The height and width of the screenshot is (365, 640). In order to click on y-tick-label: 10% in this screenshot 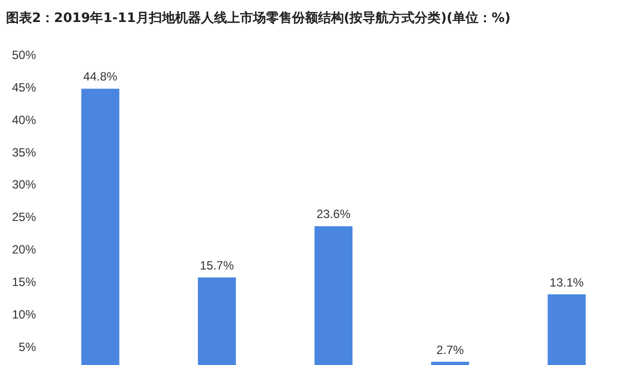, I will do `click(24, 314)`.